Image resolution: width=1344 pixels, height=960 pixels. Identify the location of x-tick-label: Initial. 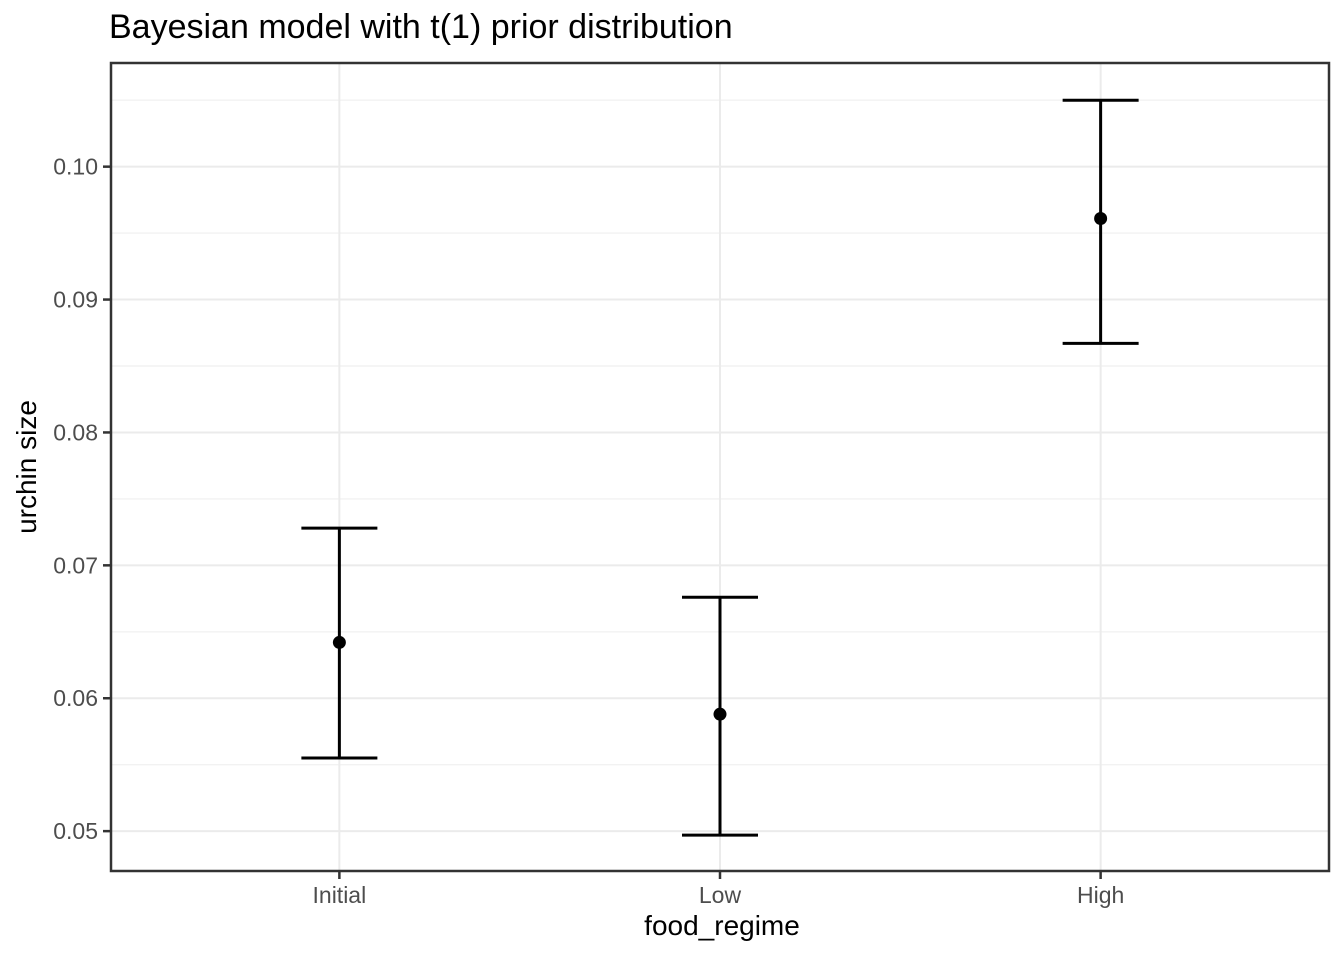
(340, 895).